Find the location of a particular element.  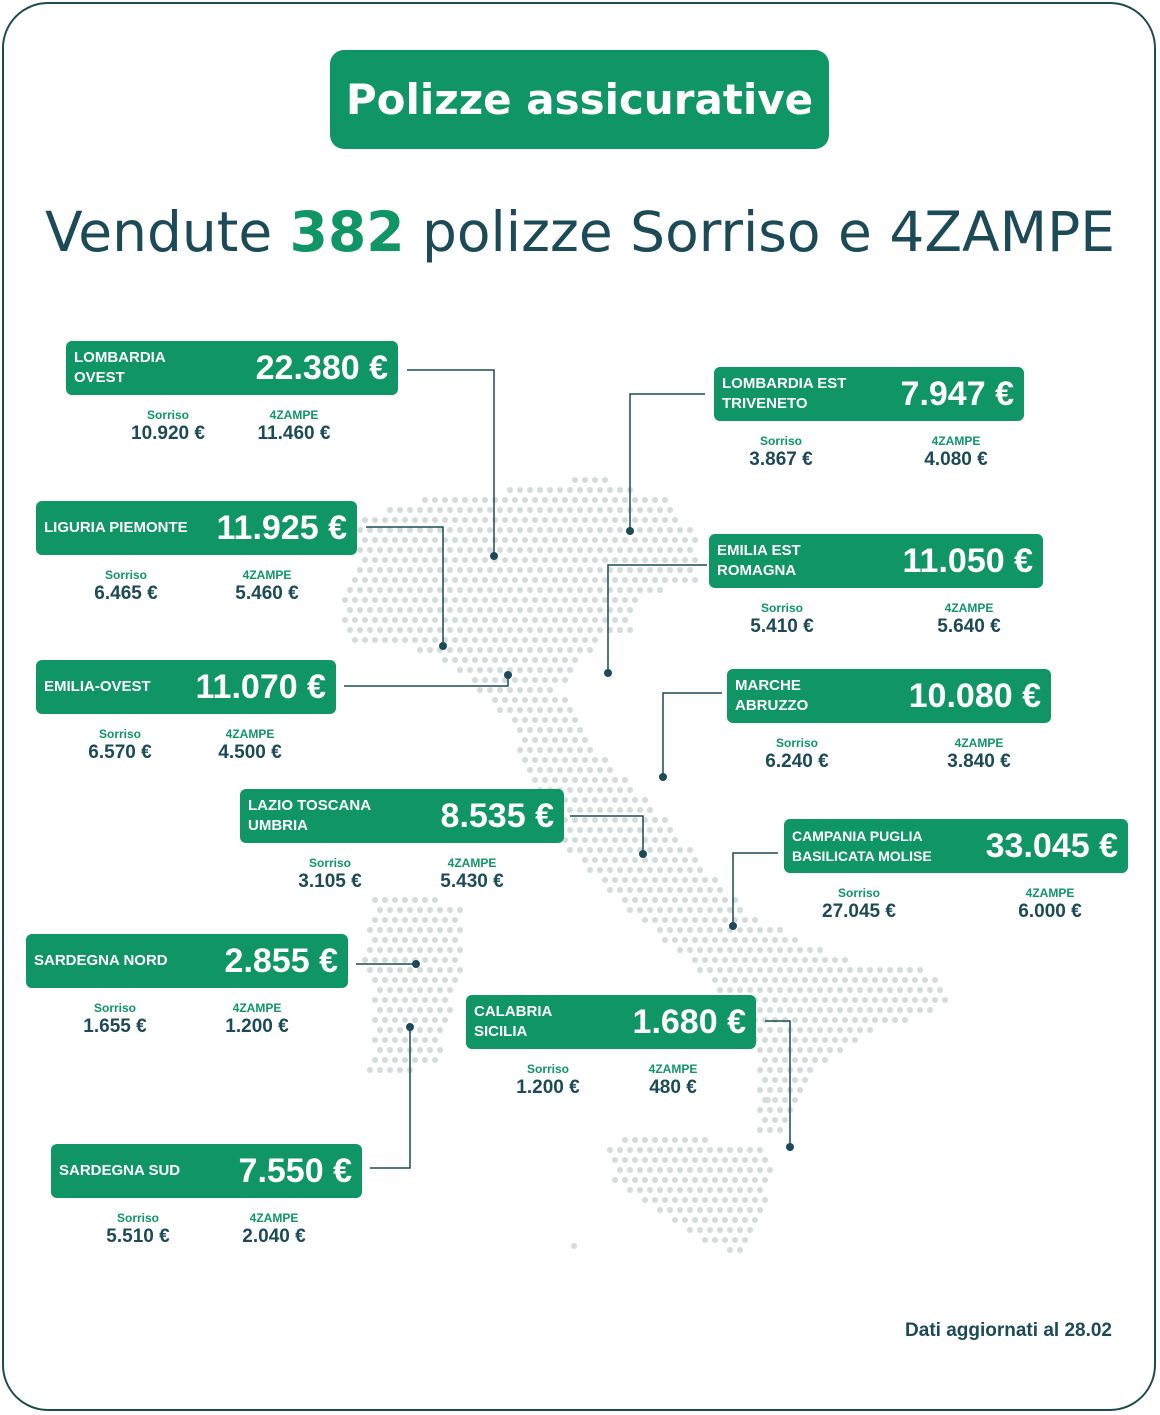

region-box-sardegna-nord: SARDEGNA NORD 2.855 € is located at coordinates (187, 961).